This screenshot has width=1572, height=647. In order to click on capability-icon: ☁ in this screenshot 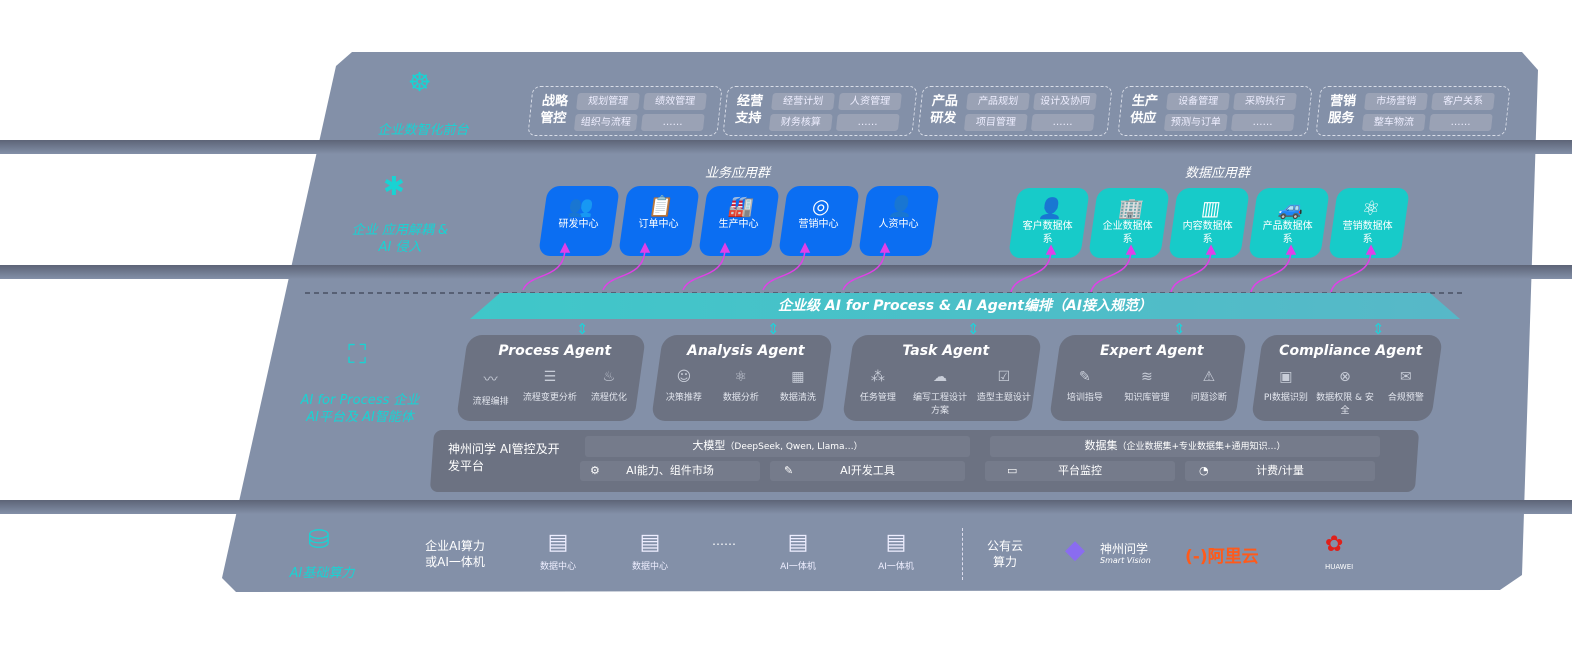, I will do `click(939, 377)`.